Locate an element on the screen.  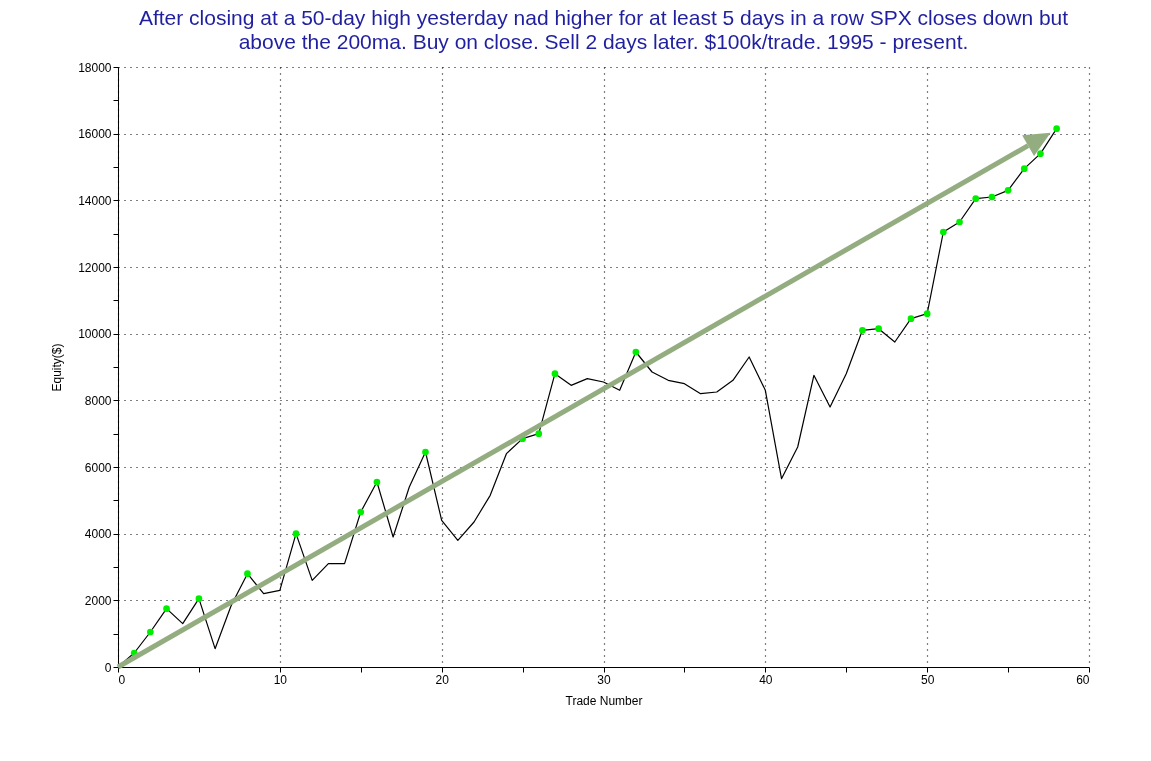
y-tick-label: 12000 is located at coordinates (95, 267).